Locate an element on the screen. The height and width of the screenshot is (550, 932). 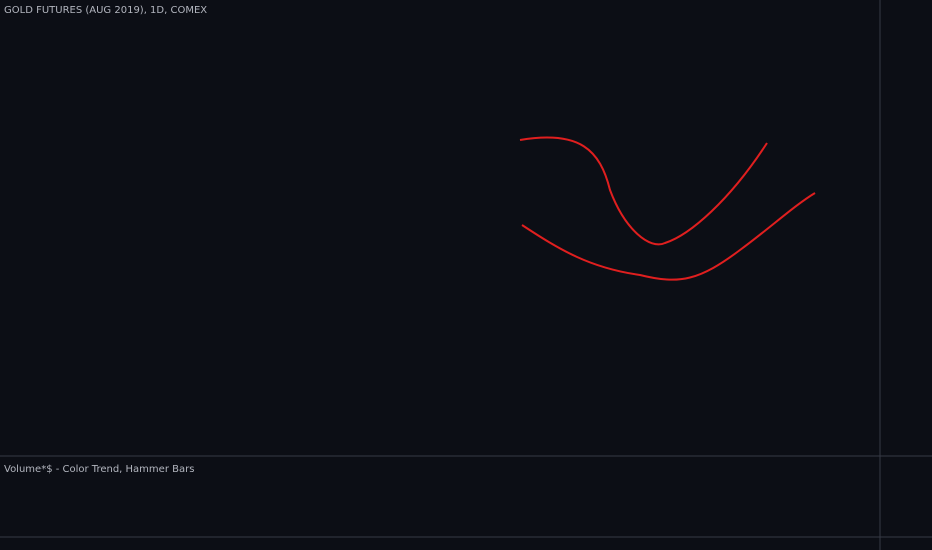
indicator-title: Volume*$ - Color Trend, Hammer Bars is located at coordinates (99, 469).